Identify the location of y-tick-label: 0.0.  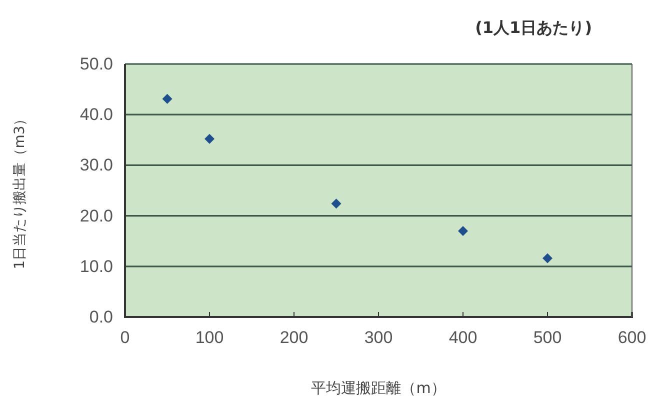
(101, 316).